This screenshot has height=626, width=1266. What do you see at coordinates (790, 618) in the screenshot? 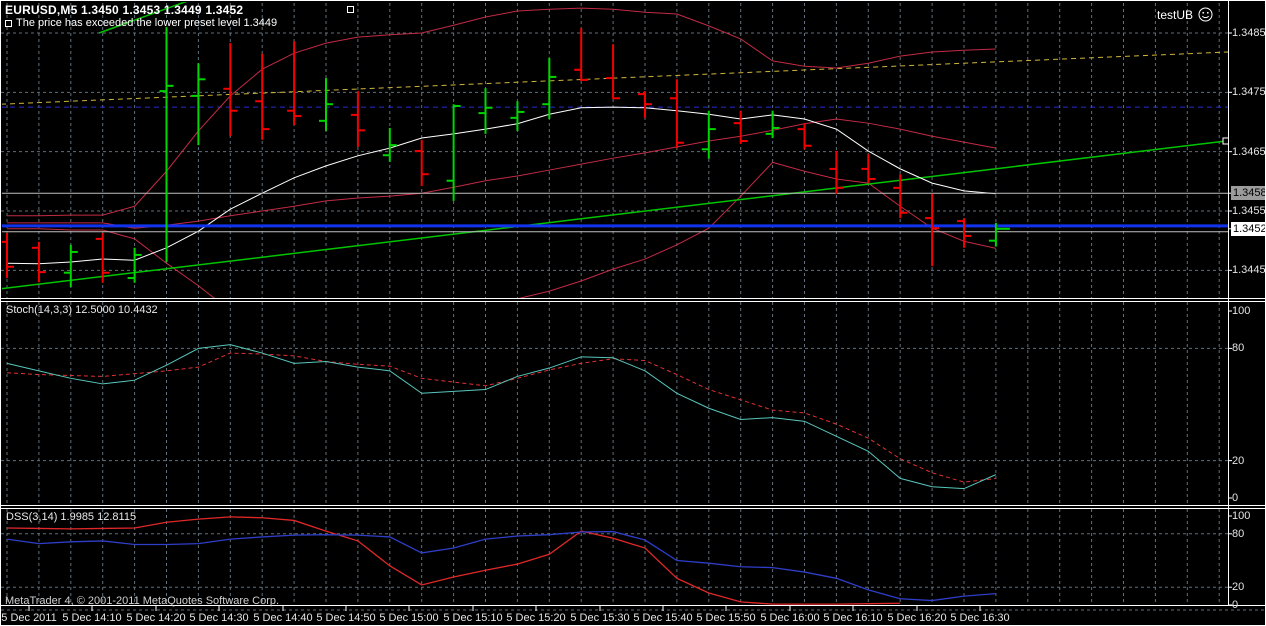
I see `time-axis-label: 5 Dec 16:00` at bounding box center [790, 618].